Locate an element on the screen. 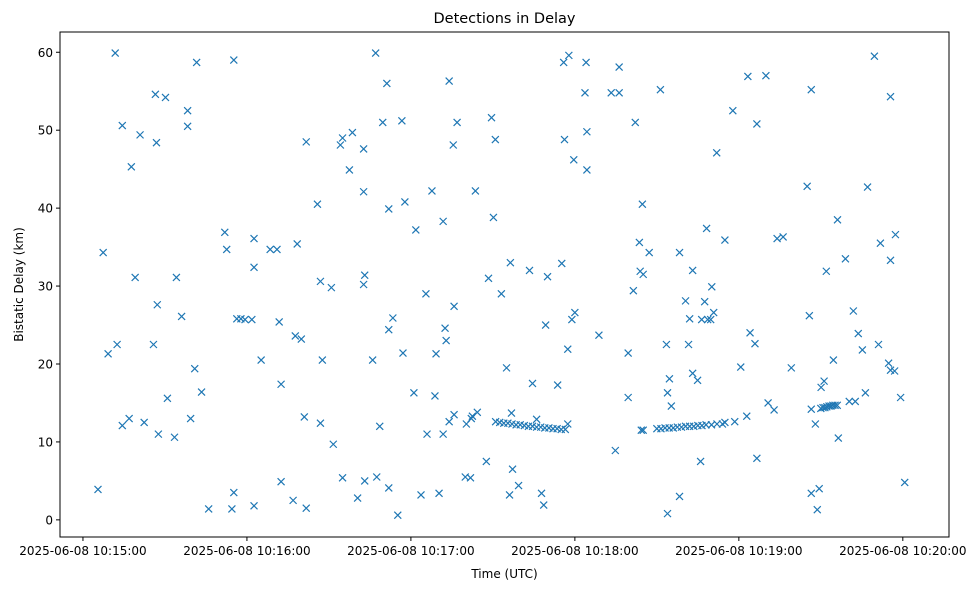 This screenshot has width=980, height=594. y-tick-label: 60 is located at coordinates (45, 53).